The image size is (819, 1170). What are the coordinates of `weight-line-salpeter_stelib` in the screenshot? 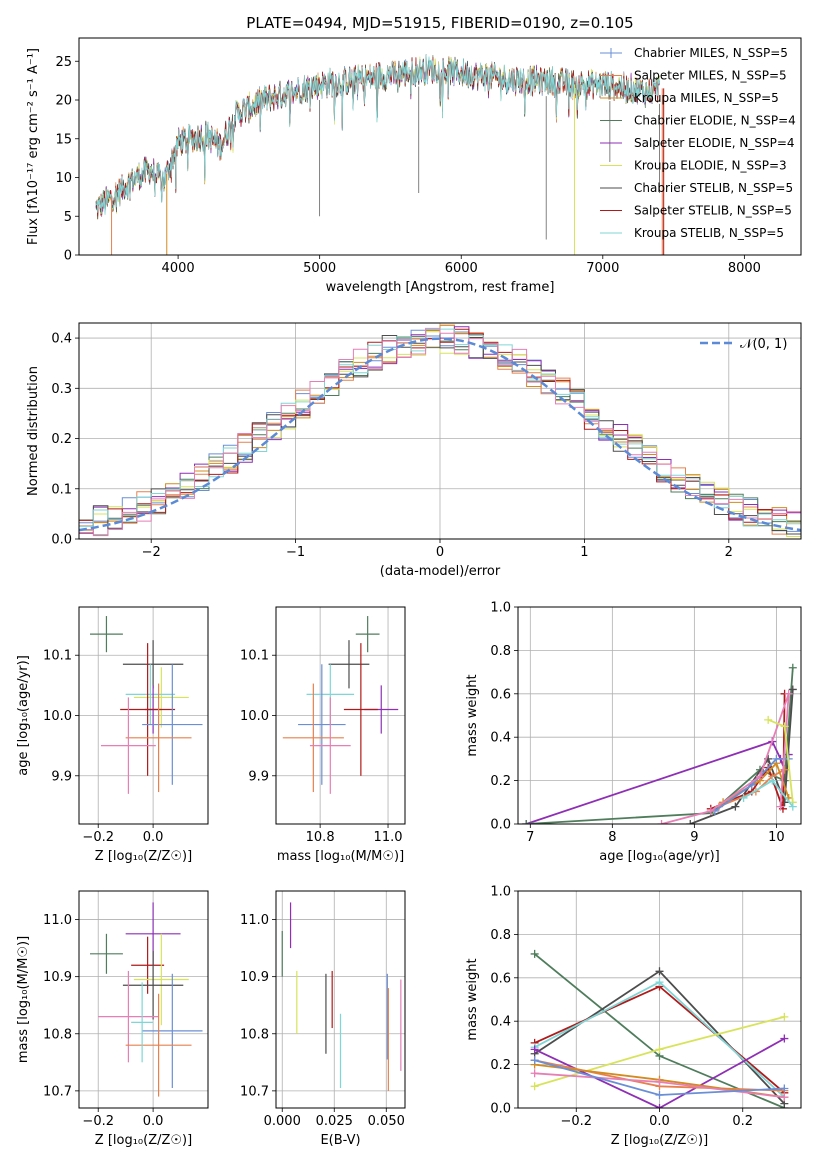 It's located at (748, 751).